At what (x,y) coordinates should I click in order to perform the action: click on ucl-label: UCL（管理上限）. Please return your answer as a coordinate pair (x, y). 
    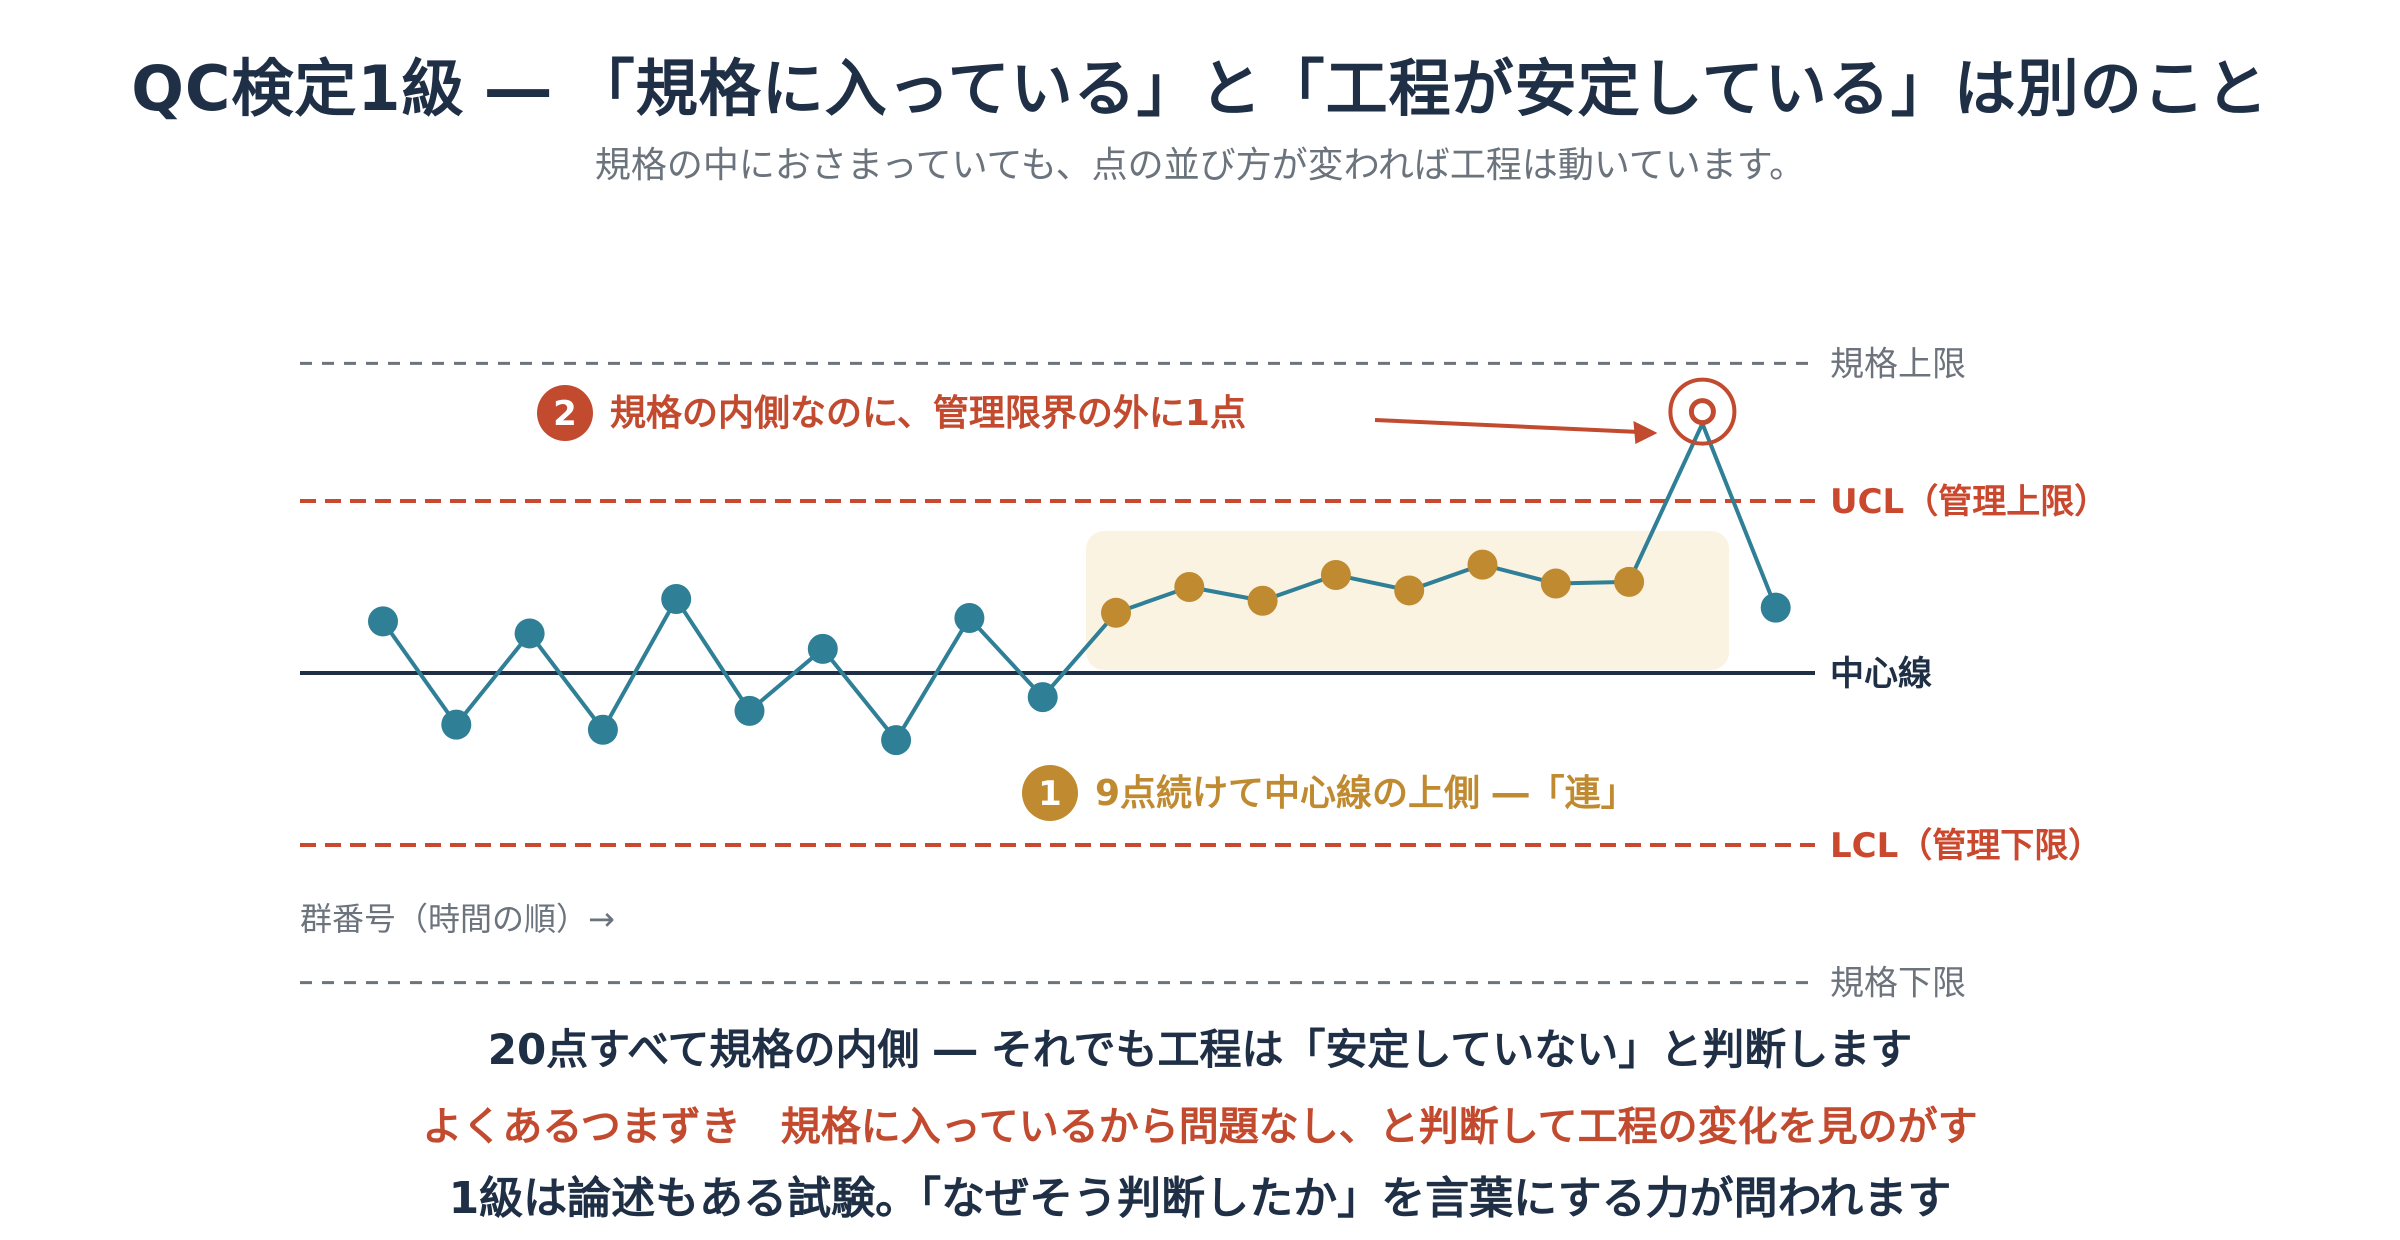
    Looking at the image, I should click on (1969, 502).